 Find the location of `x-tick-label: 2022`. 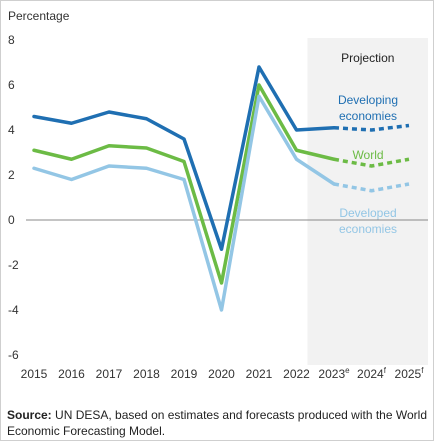

x-tick-label: 2022 is located at coordinates (296, 374).